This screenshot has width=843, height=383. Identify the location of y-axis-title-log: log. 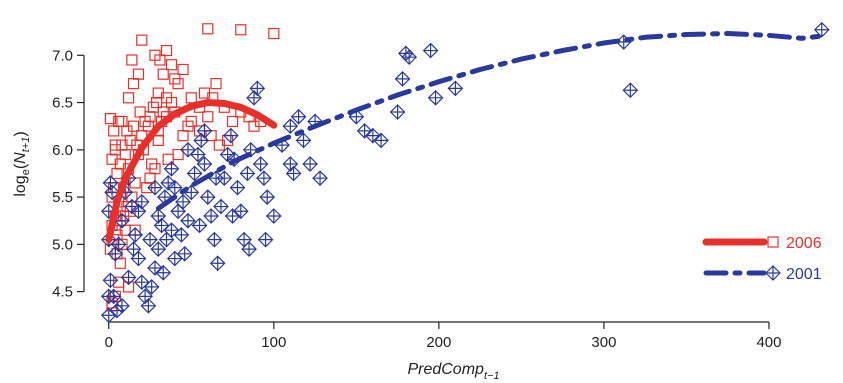
(20, 185).